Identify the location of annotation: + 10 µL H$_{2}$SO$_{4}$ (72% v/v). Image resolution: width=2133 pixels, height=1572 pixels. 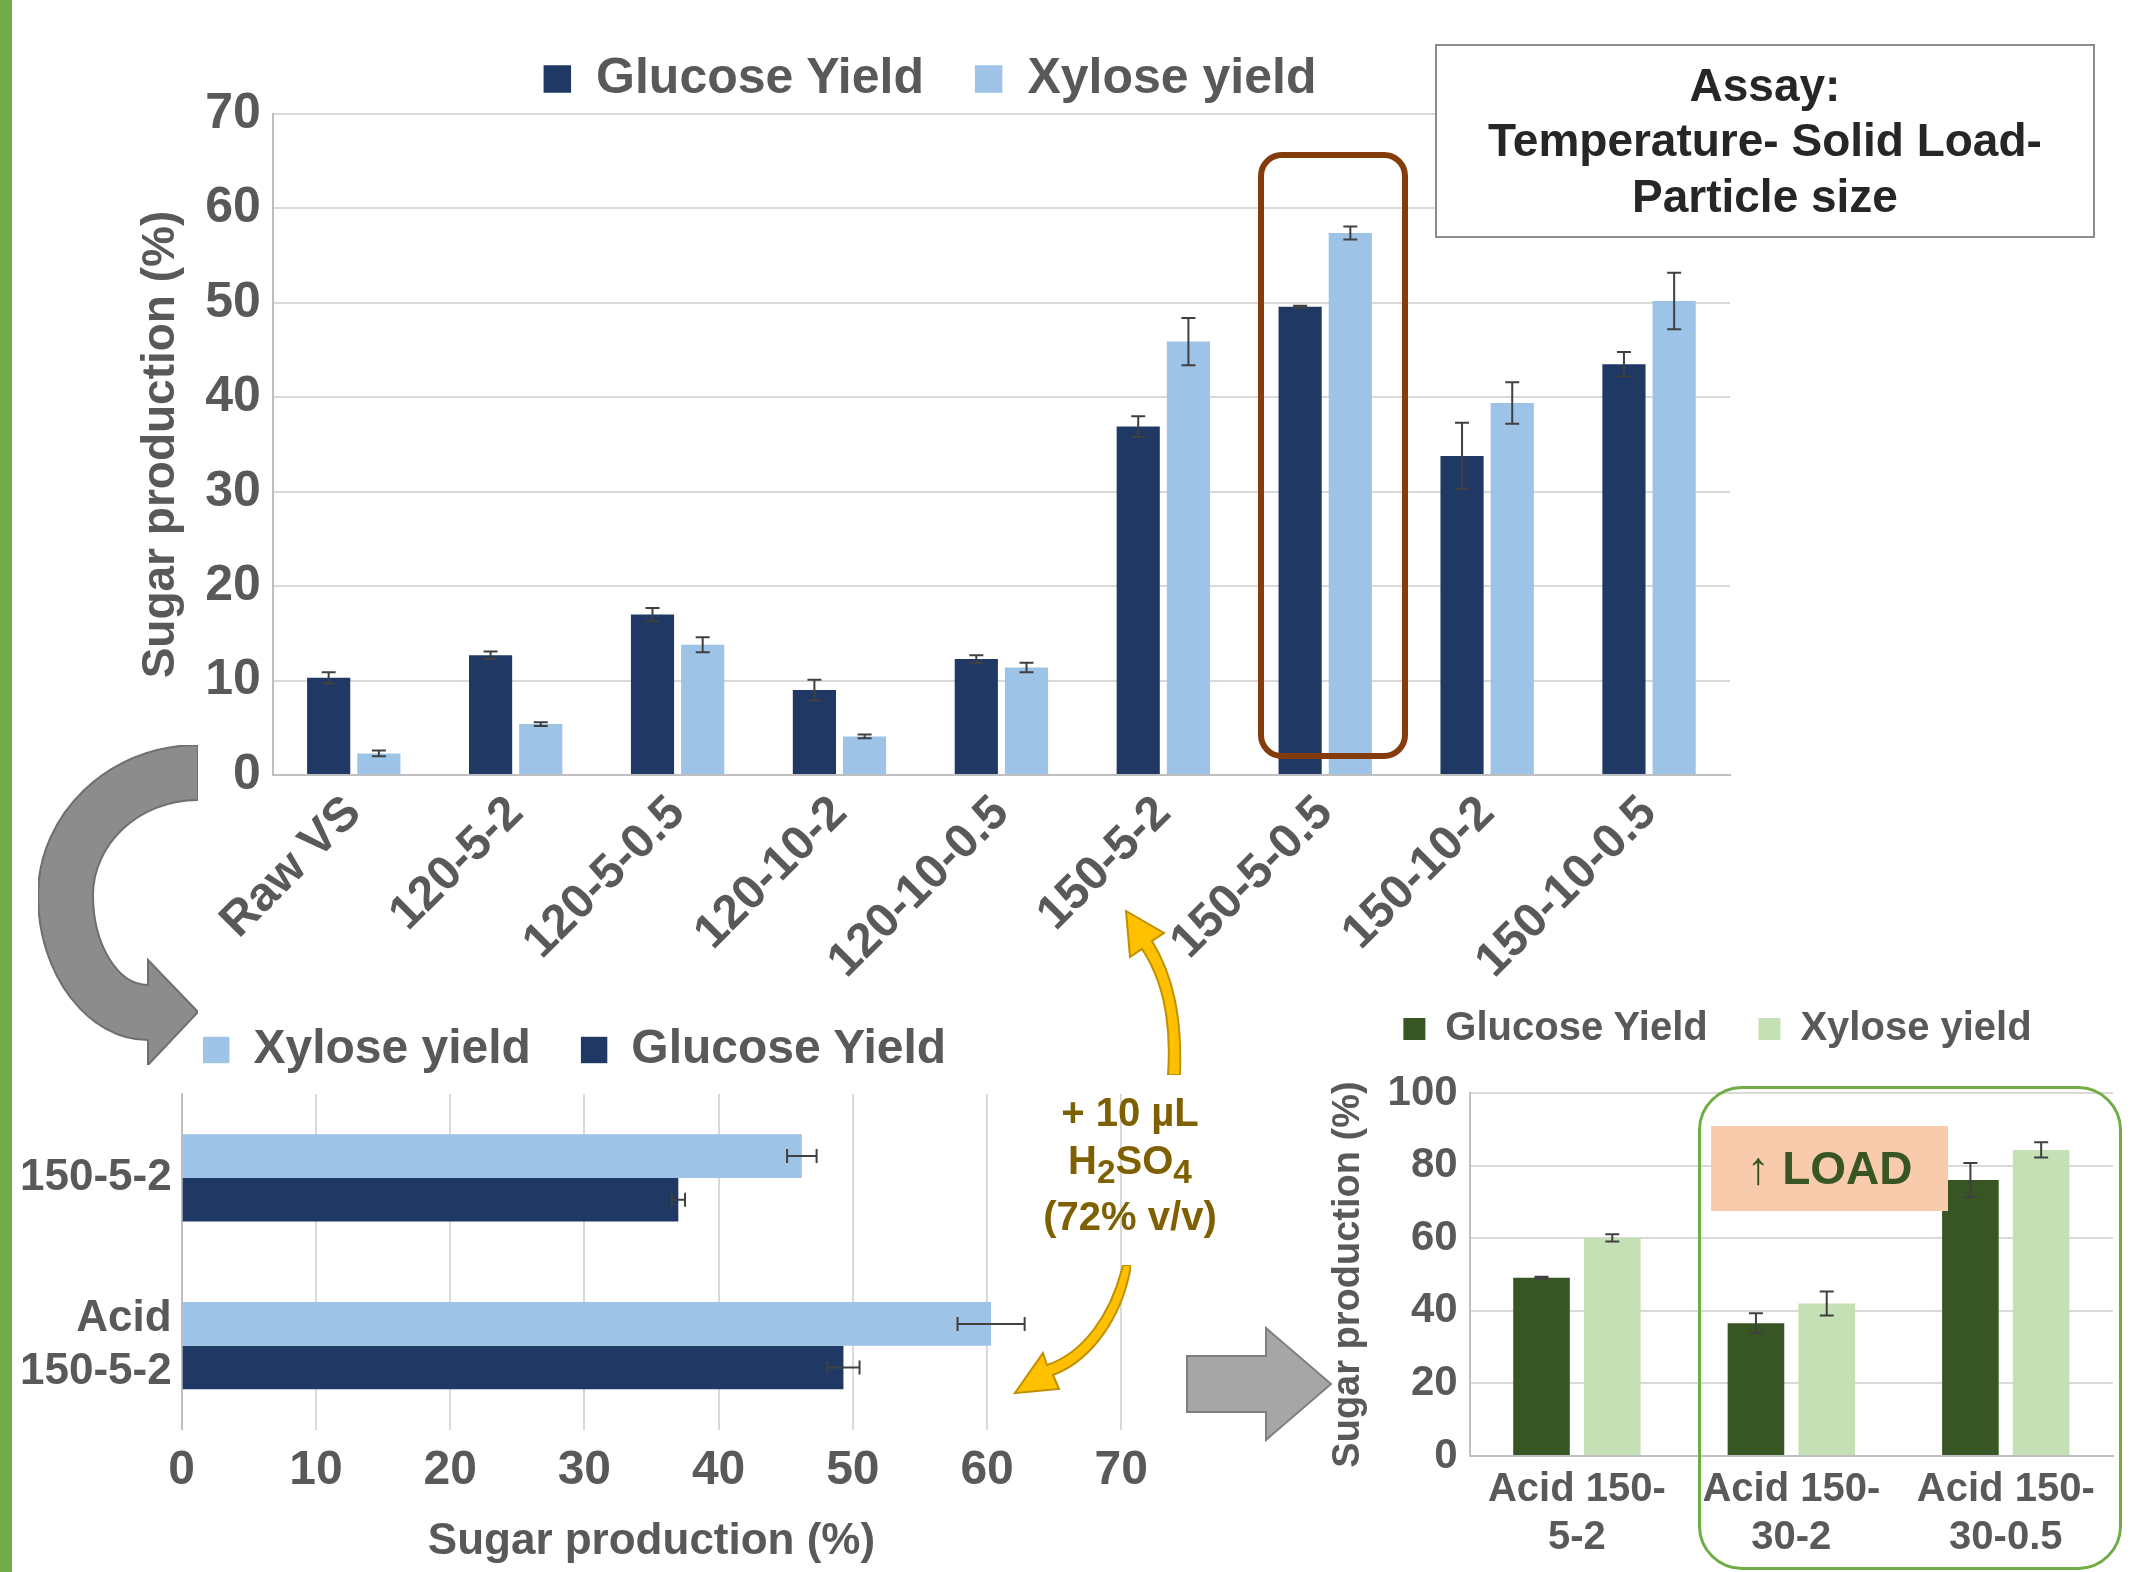
(1130, 1164).